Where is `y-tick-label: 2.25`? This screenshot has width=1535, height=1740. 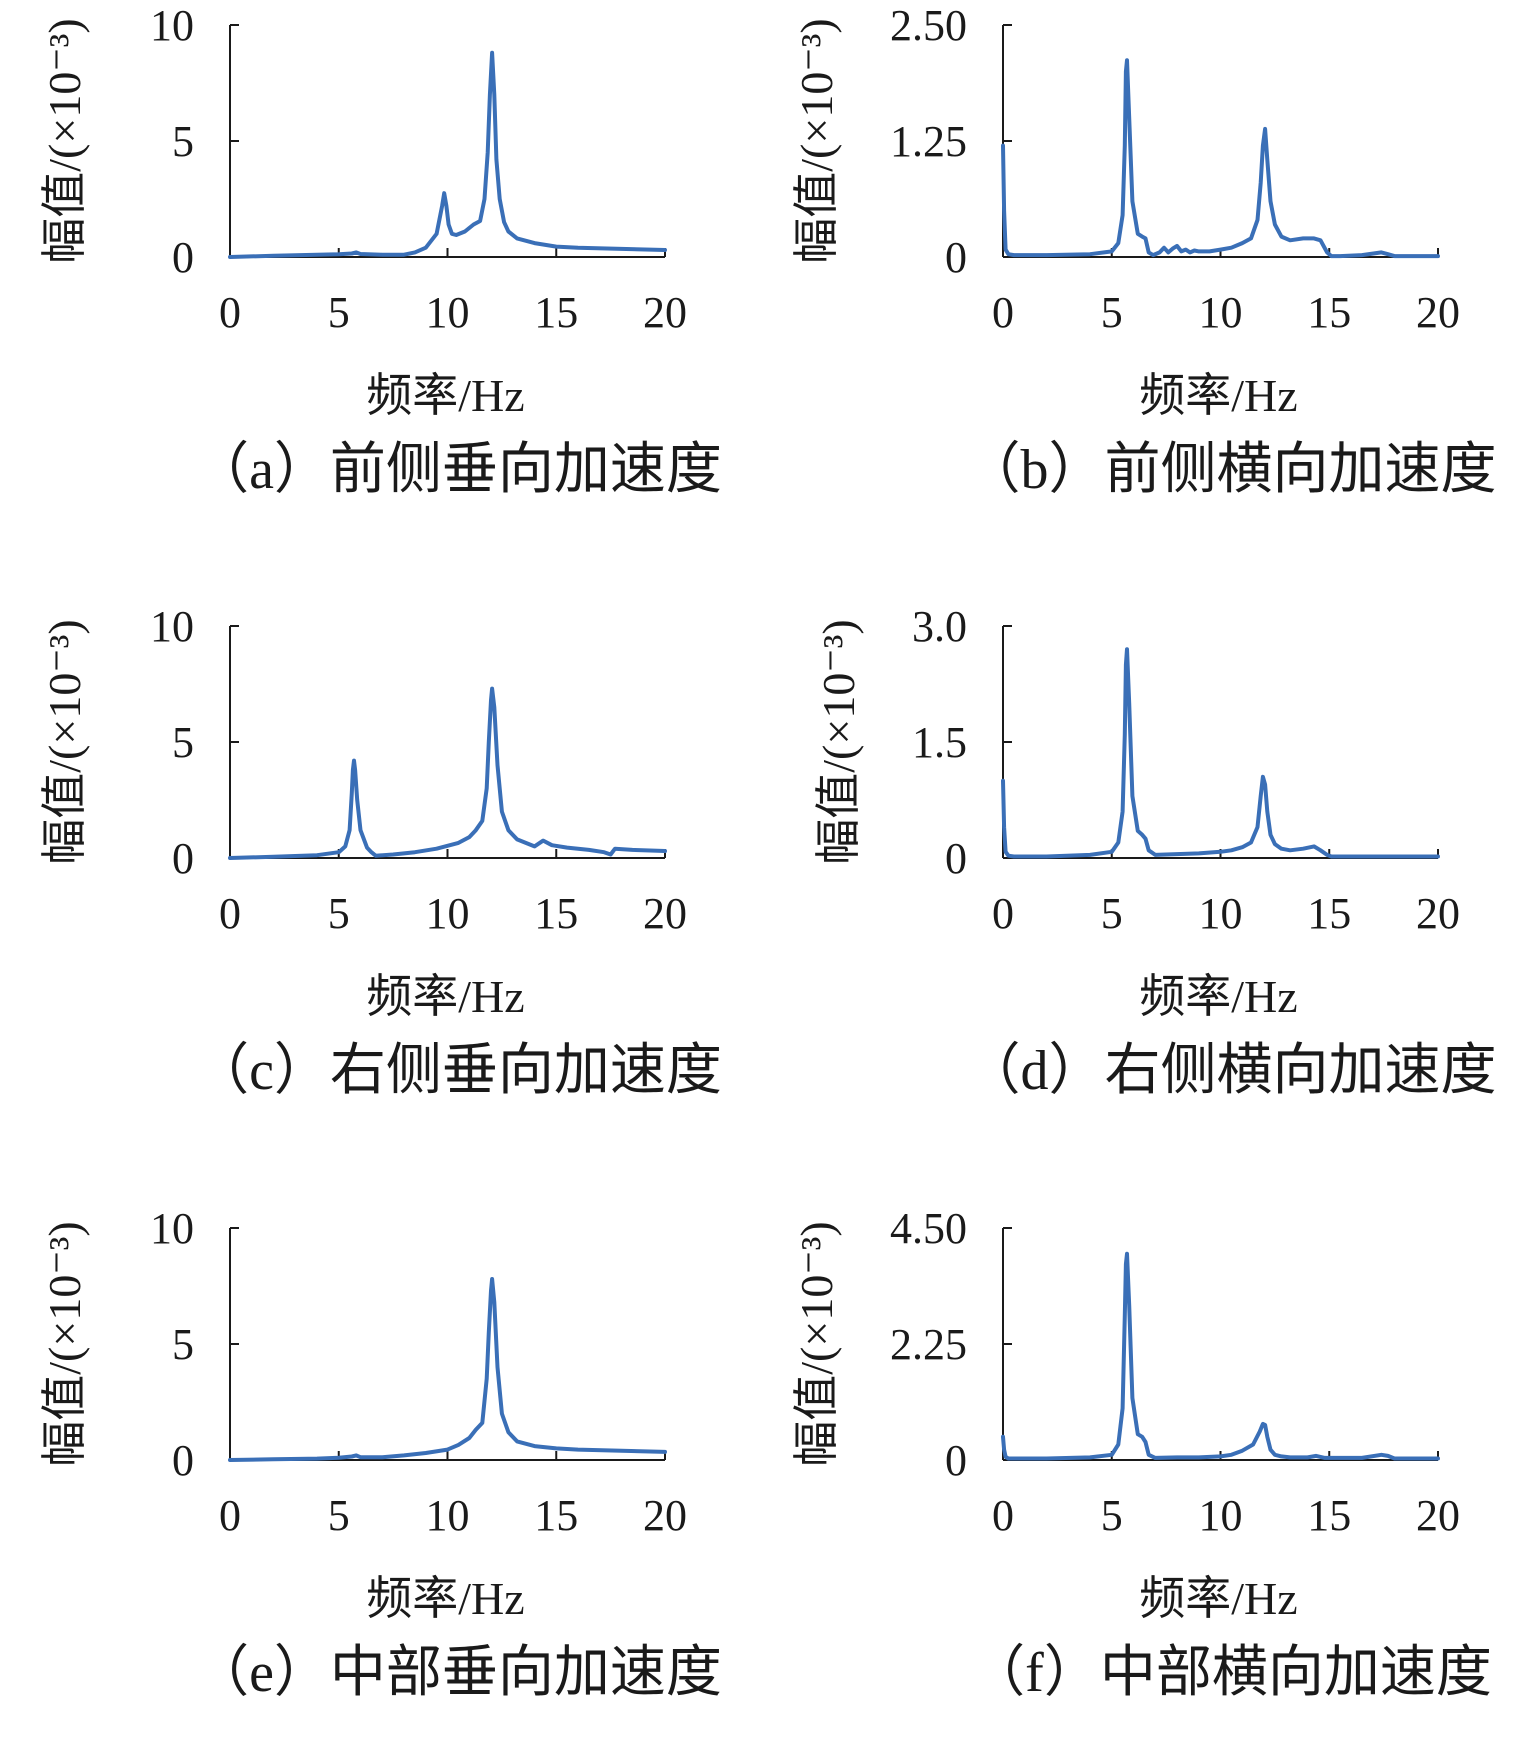 y-tick-label: 2.25 is located at coordinates (928, 1344).